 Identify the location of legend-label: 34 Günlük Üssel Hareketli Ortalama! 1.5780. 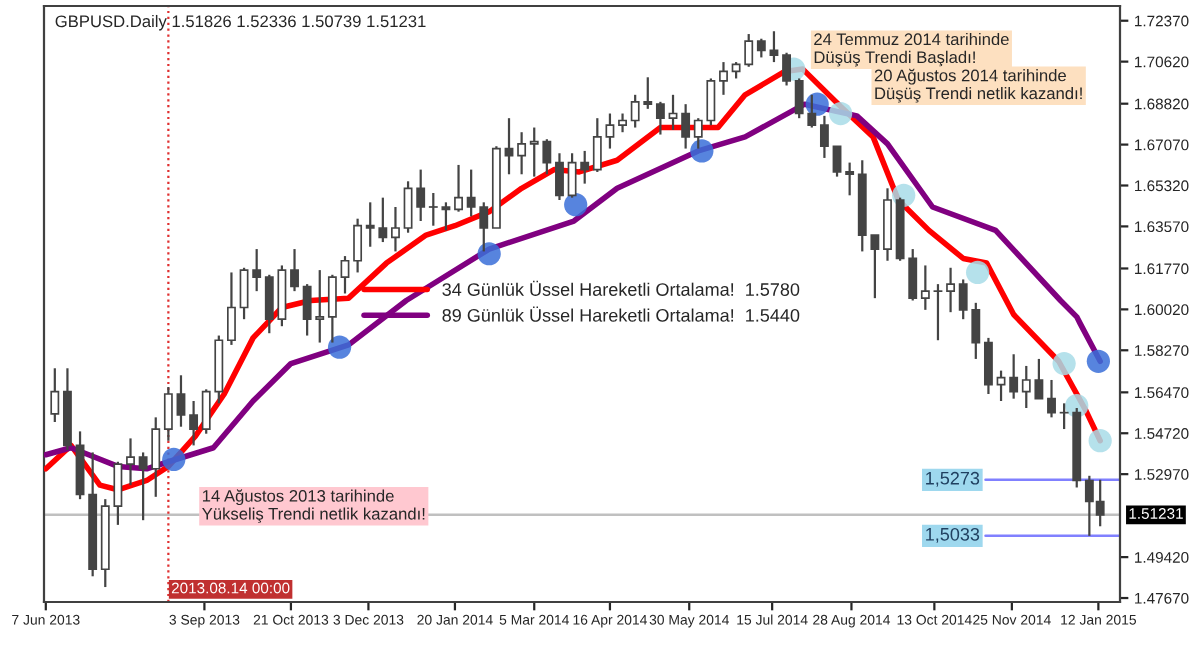
(621, 288).